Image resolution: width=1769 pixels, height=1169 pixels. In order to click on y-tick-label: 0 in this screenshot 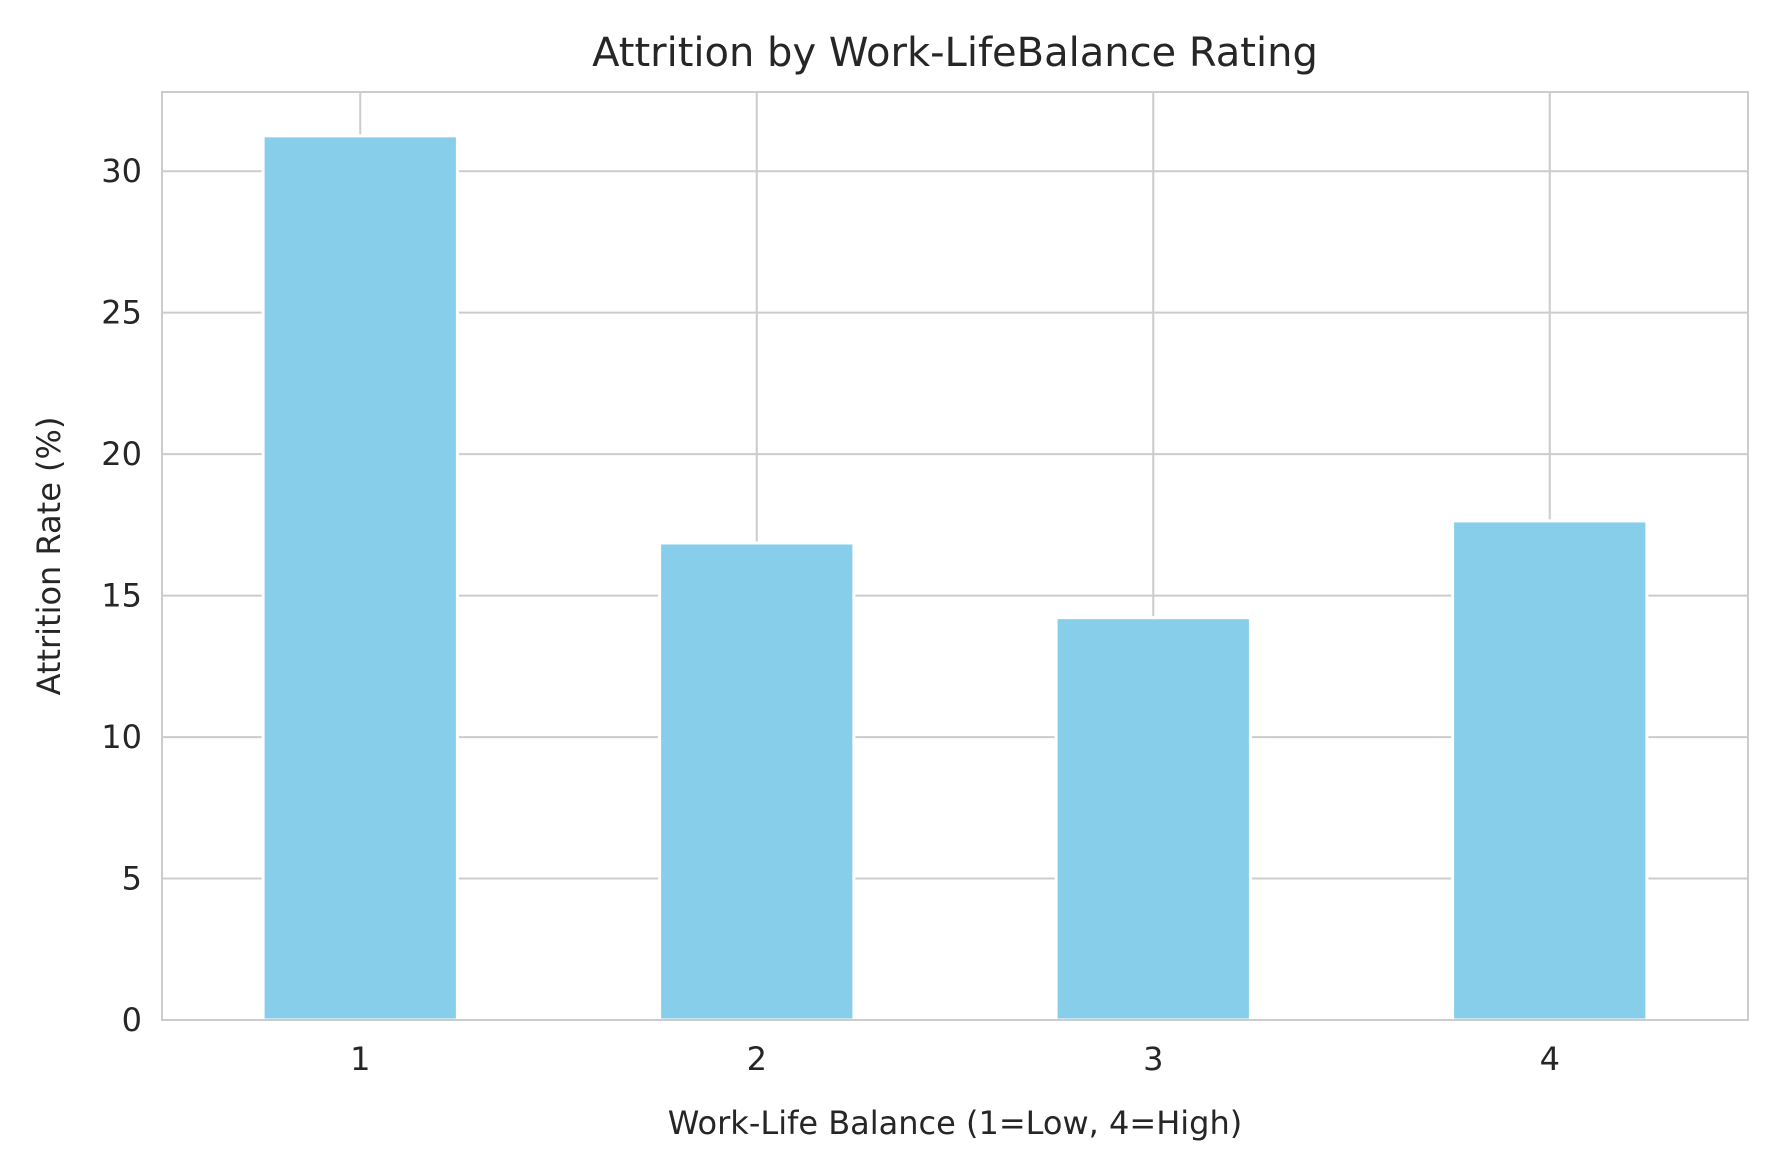, I will do `click(132, 1020)`.